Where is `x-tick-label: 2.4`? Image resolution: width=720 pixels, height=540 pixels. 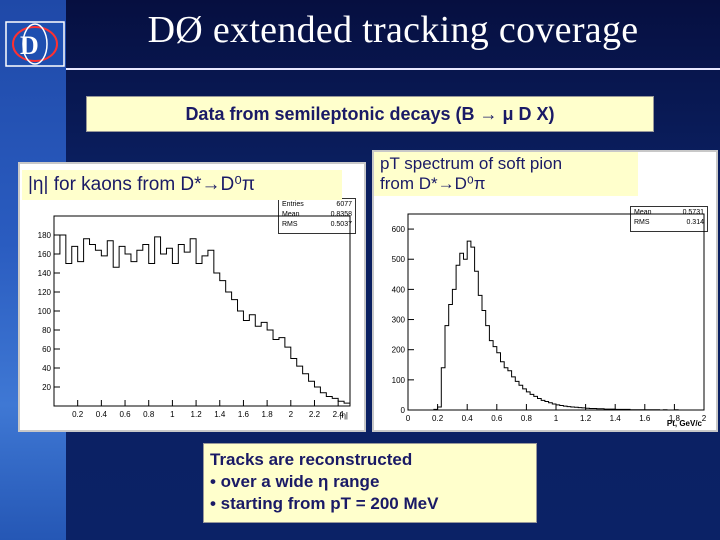 x-tick-label: 2.4 is located at coordinates (339, 414).